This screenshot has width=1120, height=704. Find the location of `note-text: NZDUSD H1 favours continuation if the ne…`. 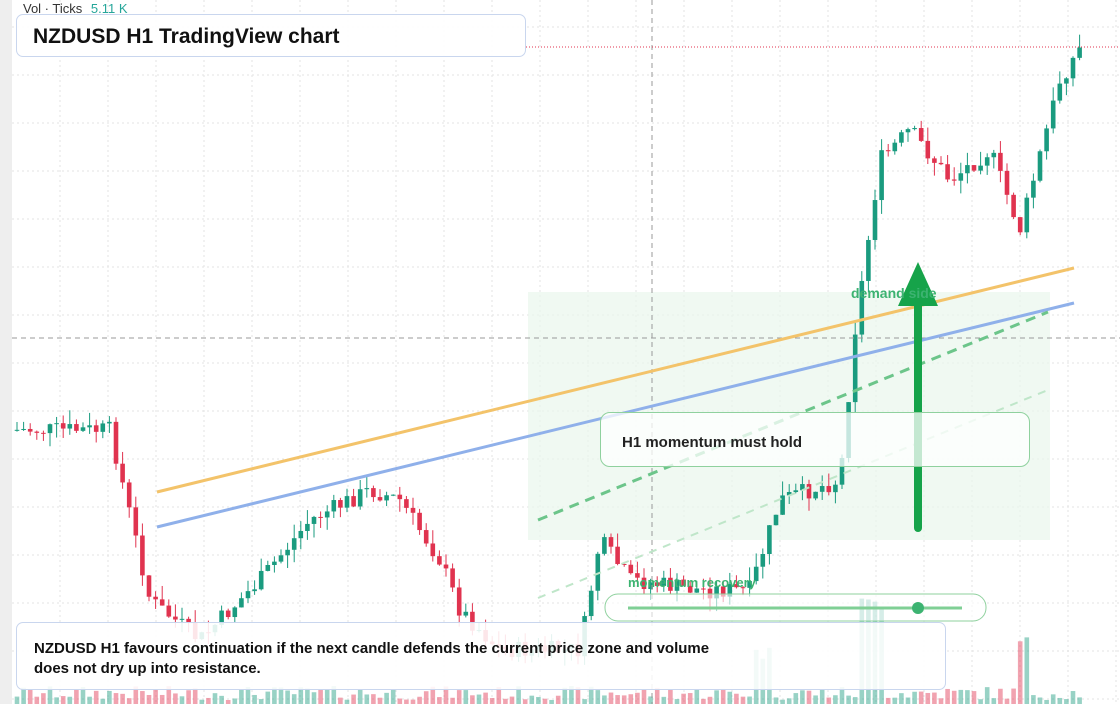

note-text: NZDUSD H1 favours continuation if the ne… is located at coordinates (372, 658).